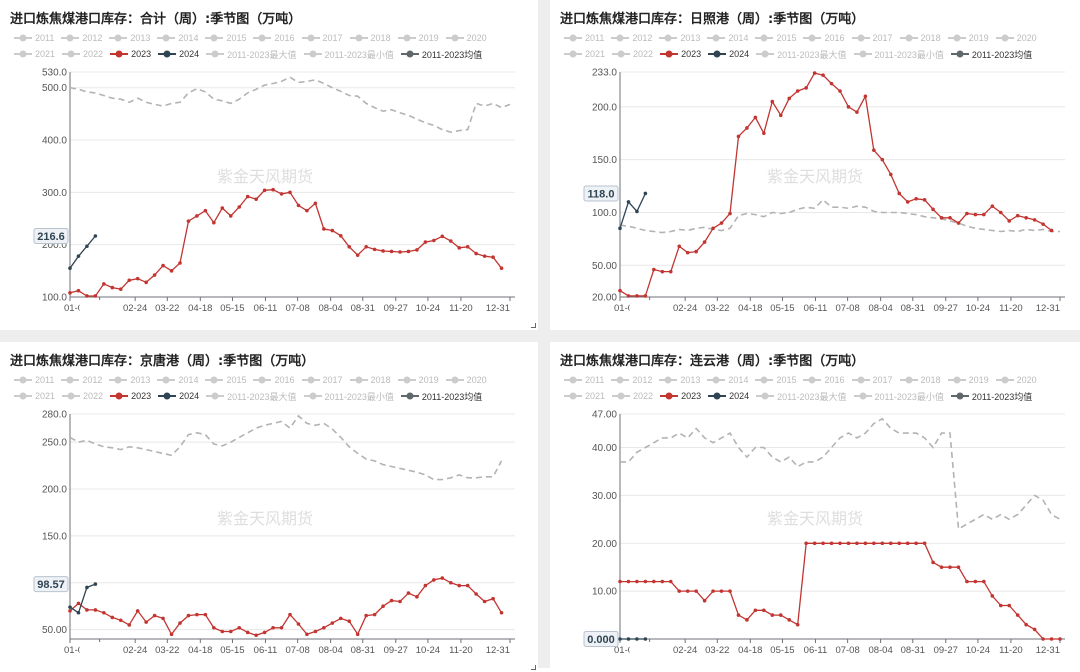 Image resolution: width=1080 pixels, height=672 pixels. I want to click on y-tick-label: 40.00, so click(604, 448).